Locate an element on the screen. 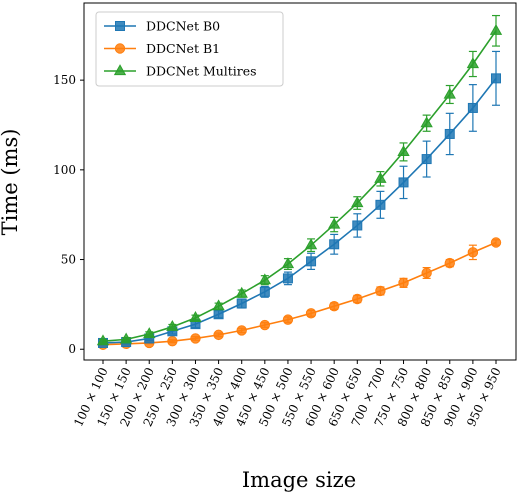  legend-item: DDCNet B0 is located at coordinates (162, 26).